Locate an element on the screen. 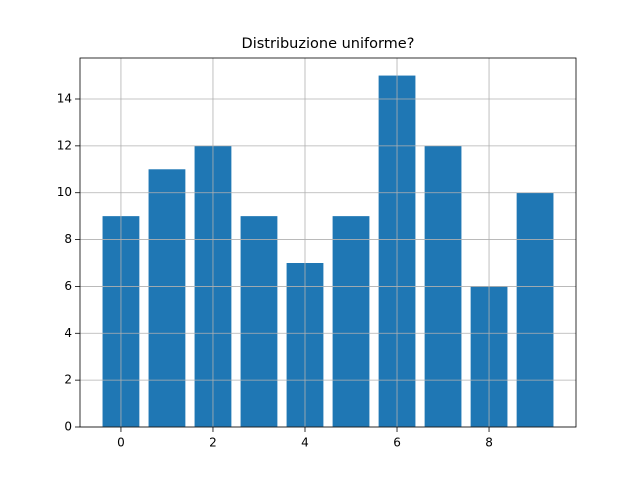  y-tick-label: 10 is located at coordinates (64, 192).